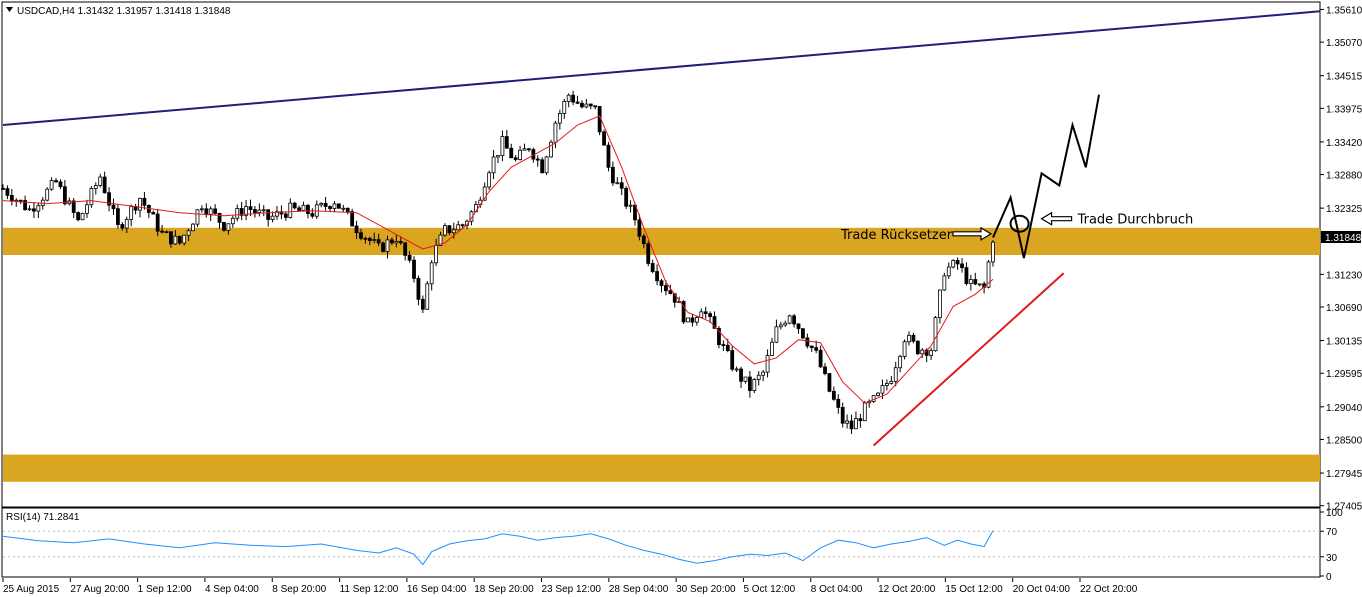 The height and width of the screenshot is (597, 1362). Describe the element at coordinates (1344, 308) in the screenshot. I see `price-tick-label: 1.30690` at that location.